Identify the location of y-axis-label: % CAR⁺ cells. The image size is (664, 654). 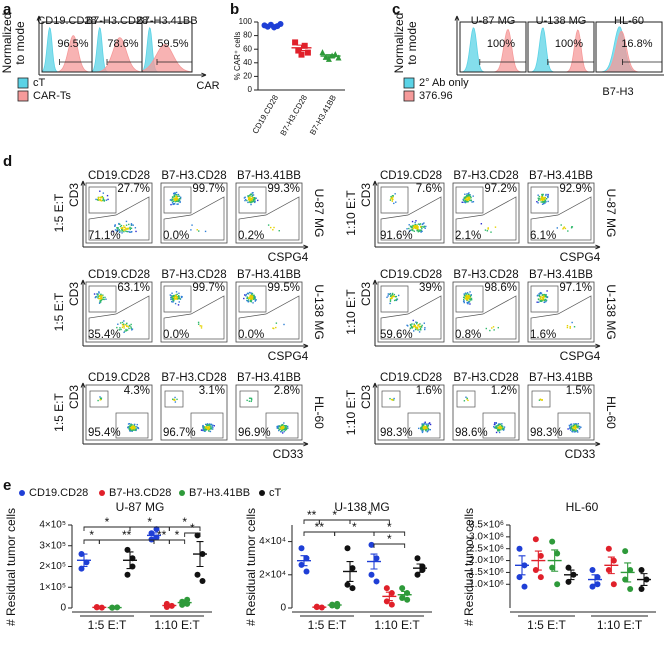
(237, 56).